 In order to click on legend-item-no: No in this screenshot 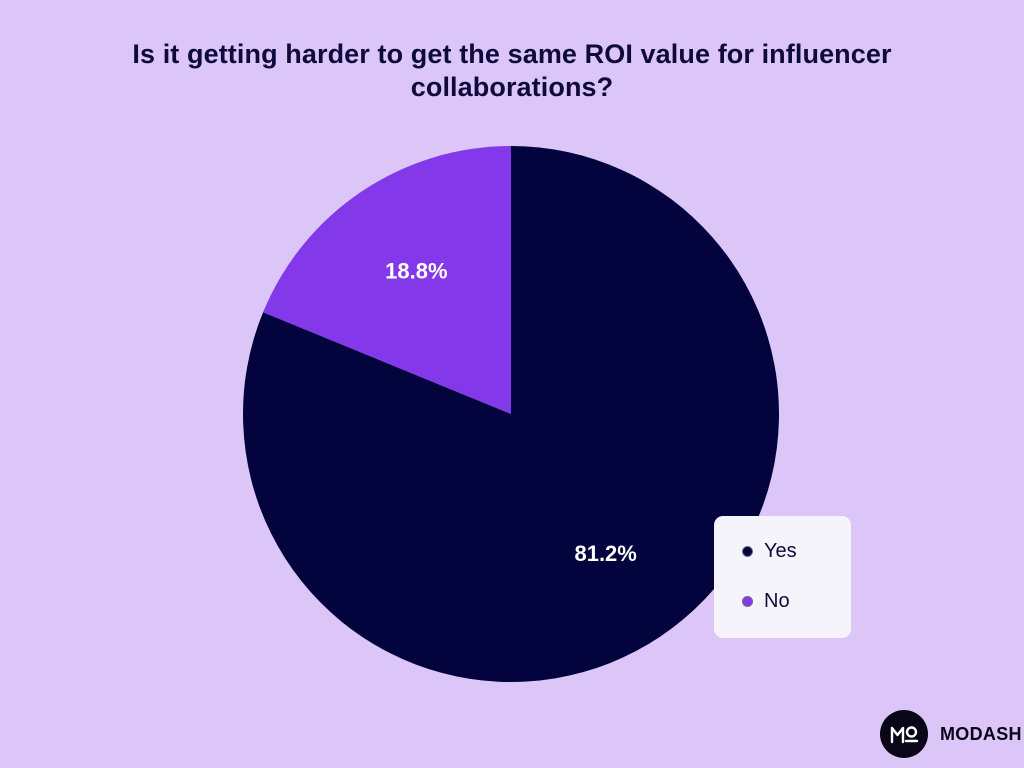, I will do `click(766, 601)`.